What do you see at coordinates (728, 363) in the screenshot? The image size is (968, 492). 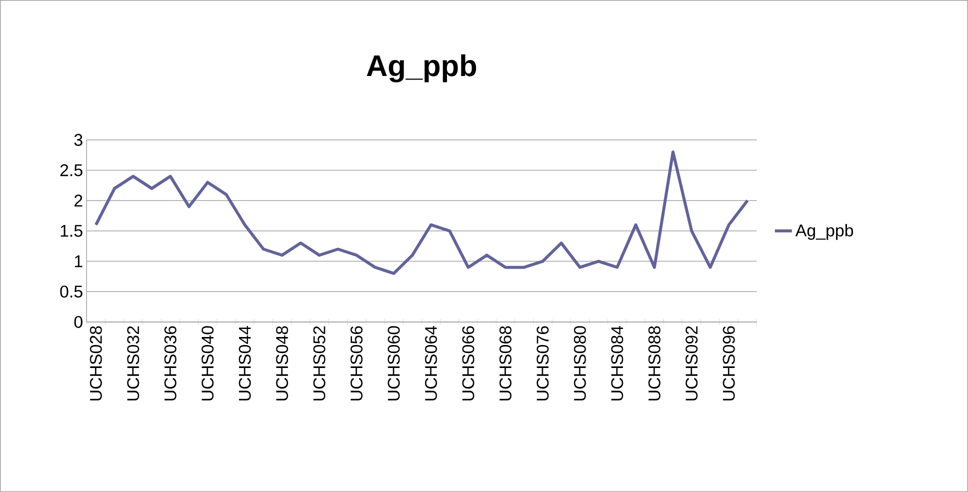 I see `x-tick-label: UCHS096` at bounding box center [728, 363].